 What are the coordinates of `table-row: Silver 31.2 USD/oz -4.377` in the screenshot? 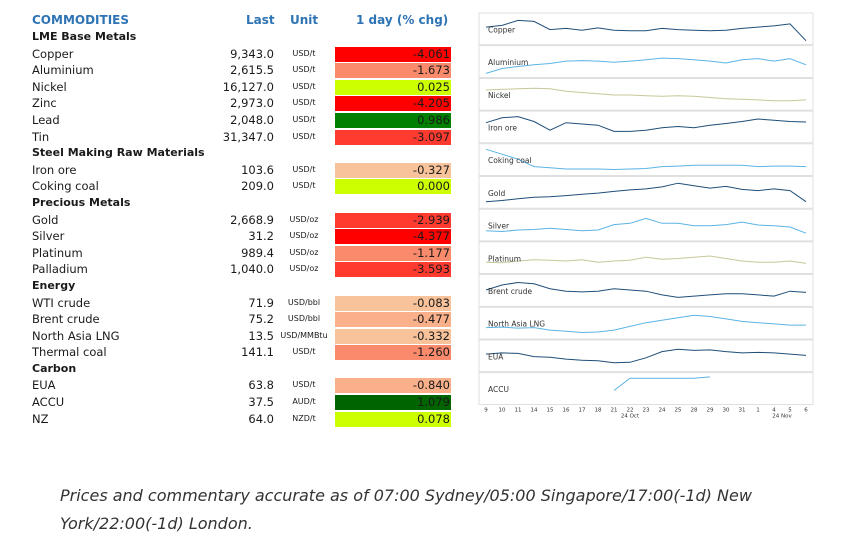 It's located at (241, 236).